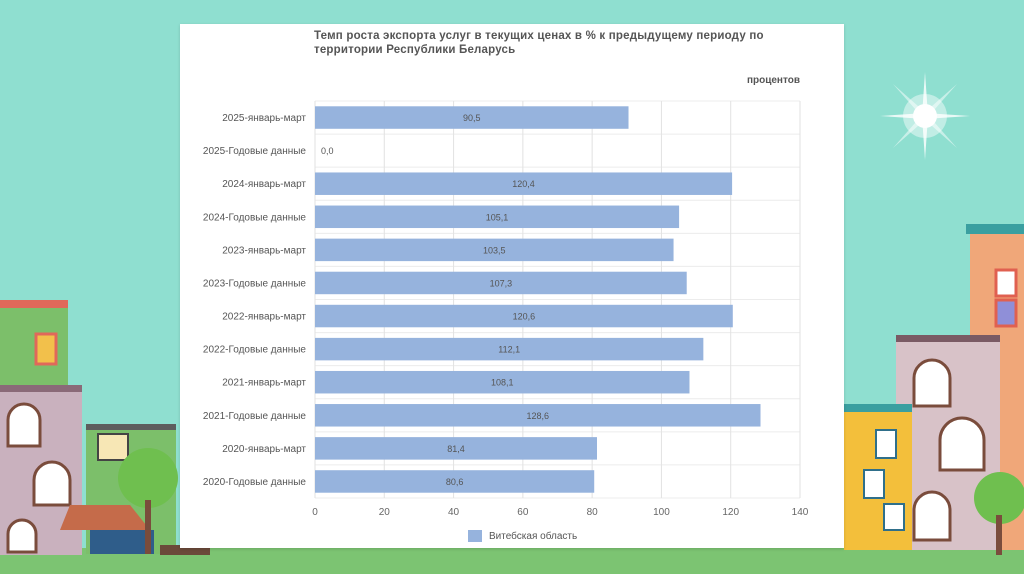  I want to click on category-label: 2020-январь-март, so click(264, 449).